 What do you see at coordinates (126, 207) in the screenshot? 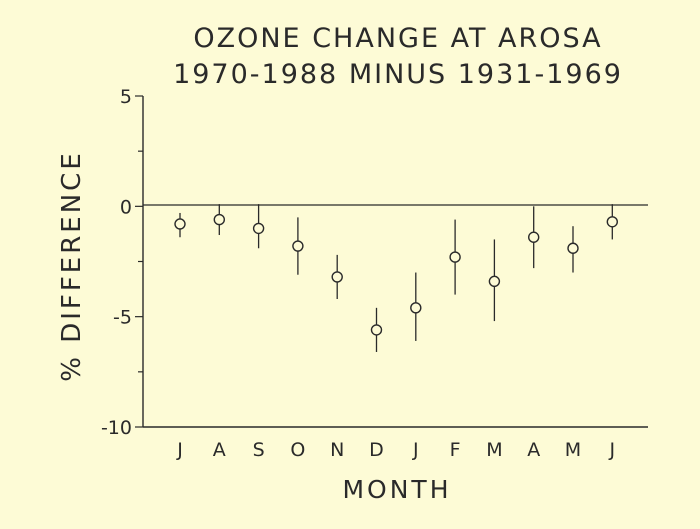
I see `y-tick-label: 0` at bounding box center [126, 207].